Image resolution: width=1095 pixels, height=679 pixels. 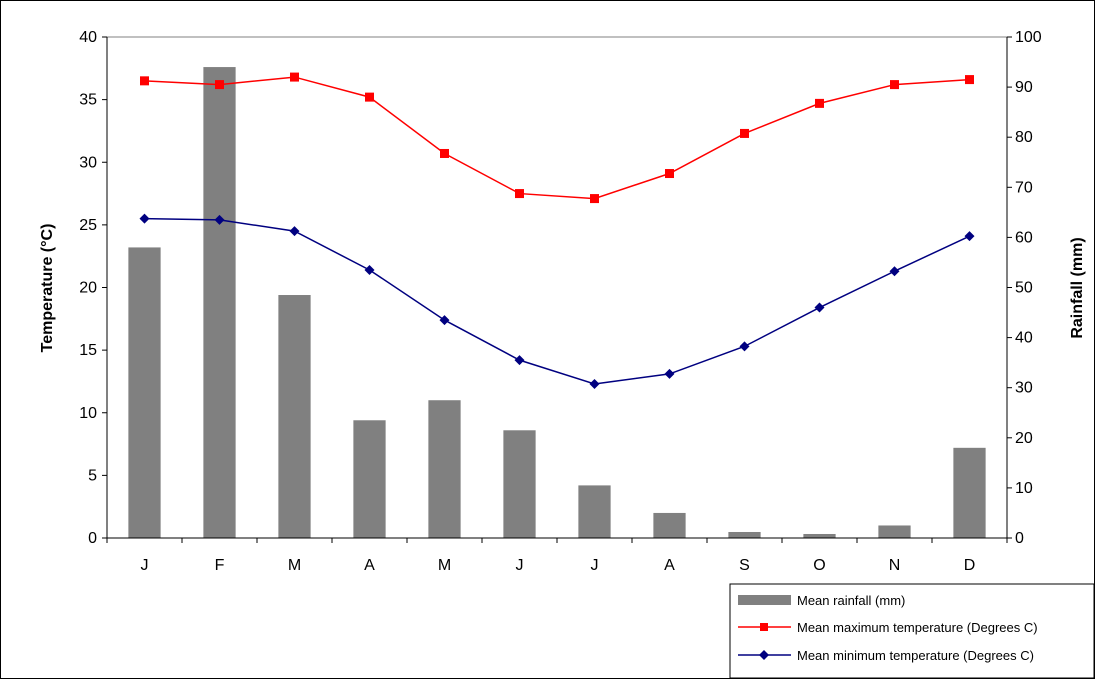 What do you see at coordinates (744, 565) in the screenshot?
I see `x-tick-label: S` at bounding box center [744, 565].